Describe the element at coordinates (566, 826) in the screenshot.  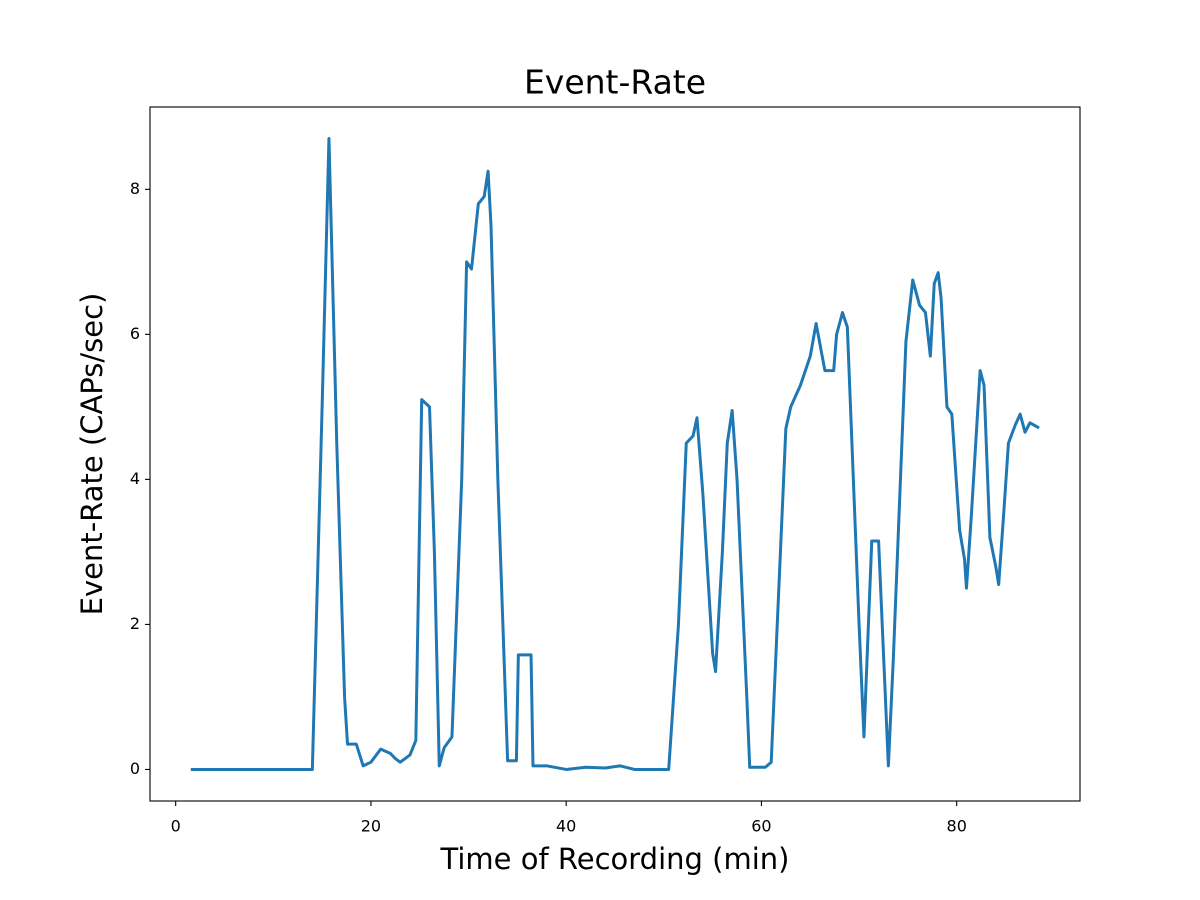
I see `x-tick-label: 40` at that location.